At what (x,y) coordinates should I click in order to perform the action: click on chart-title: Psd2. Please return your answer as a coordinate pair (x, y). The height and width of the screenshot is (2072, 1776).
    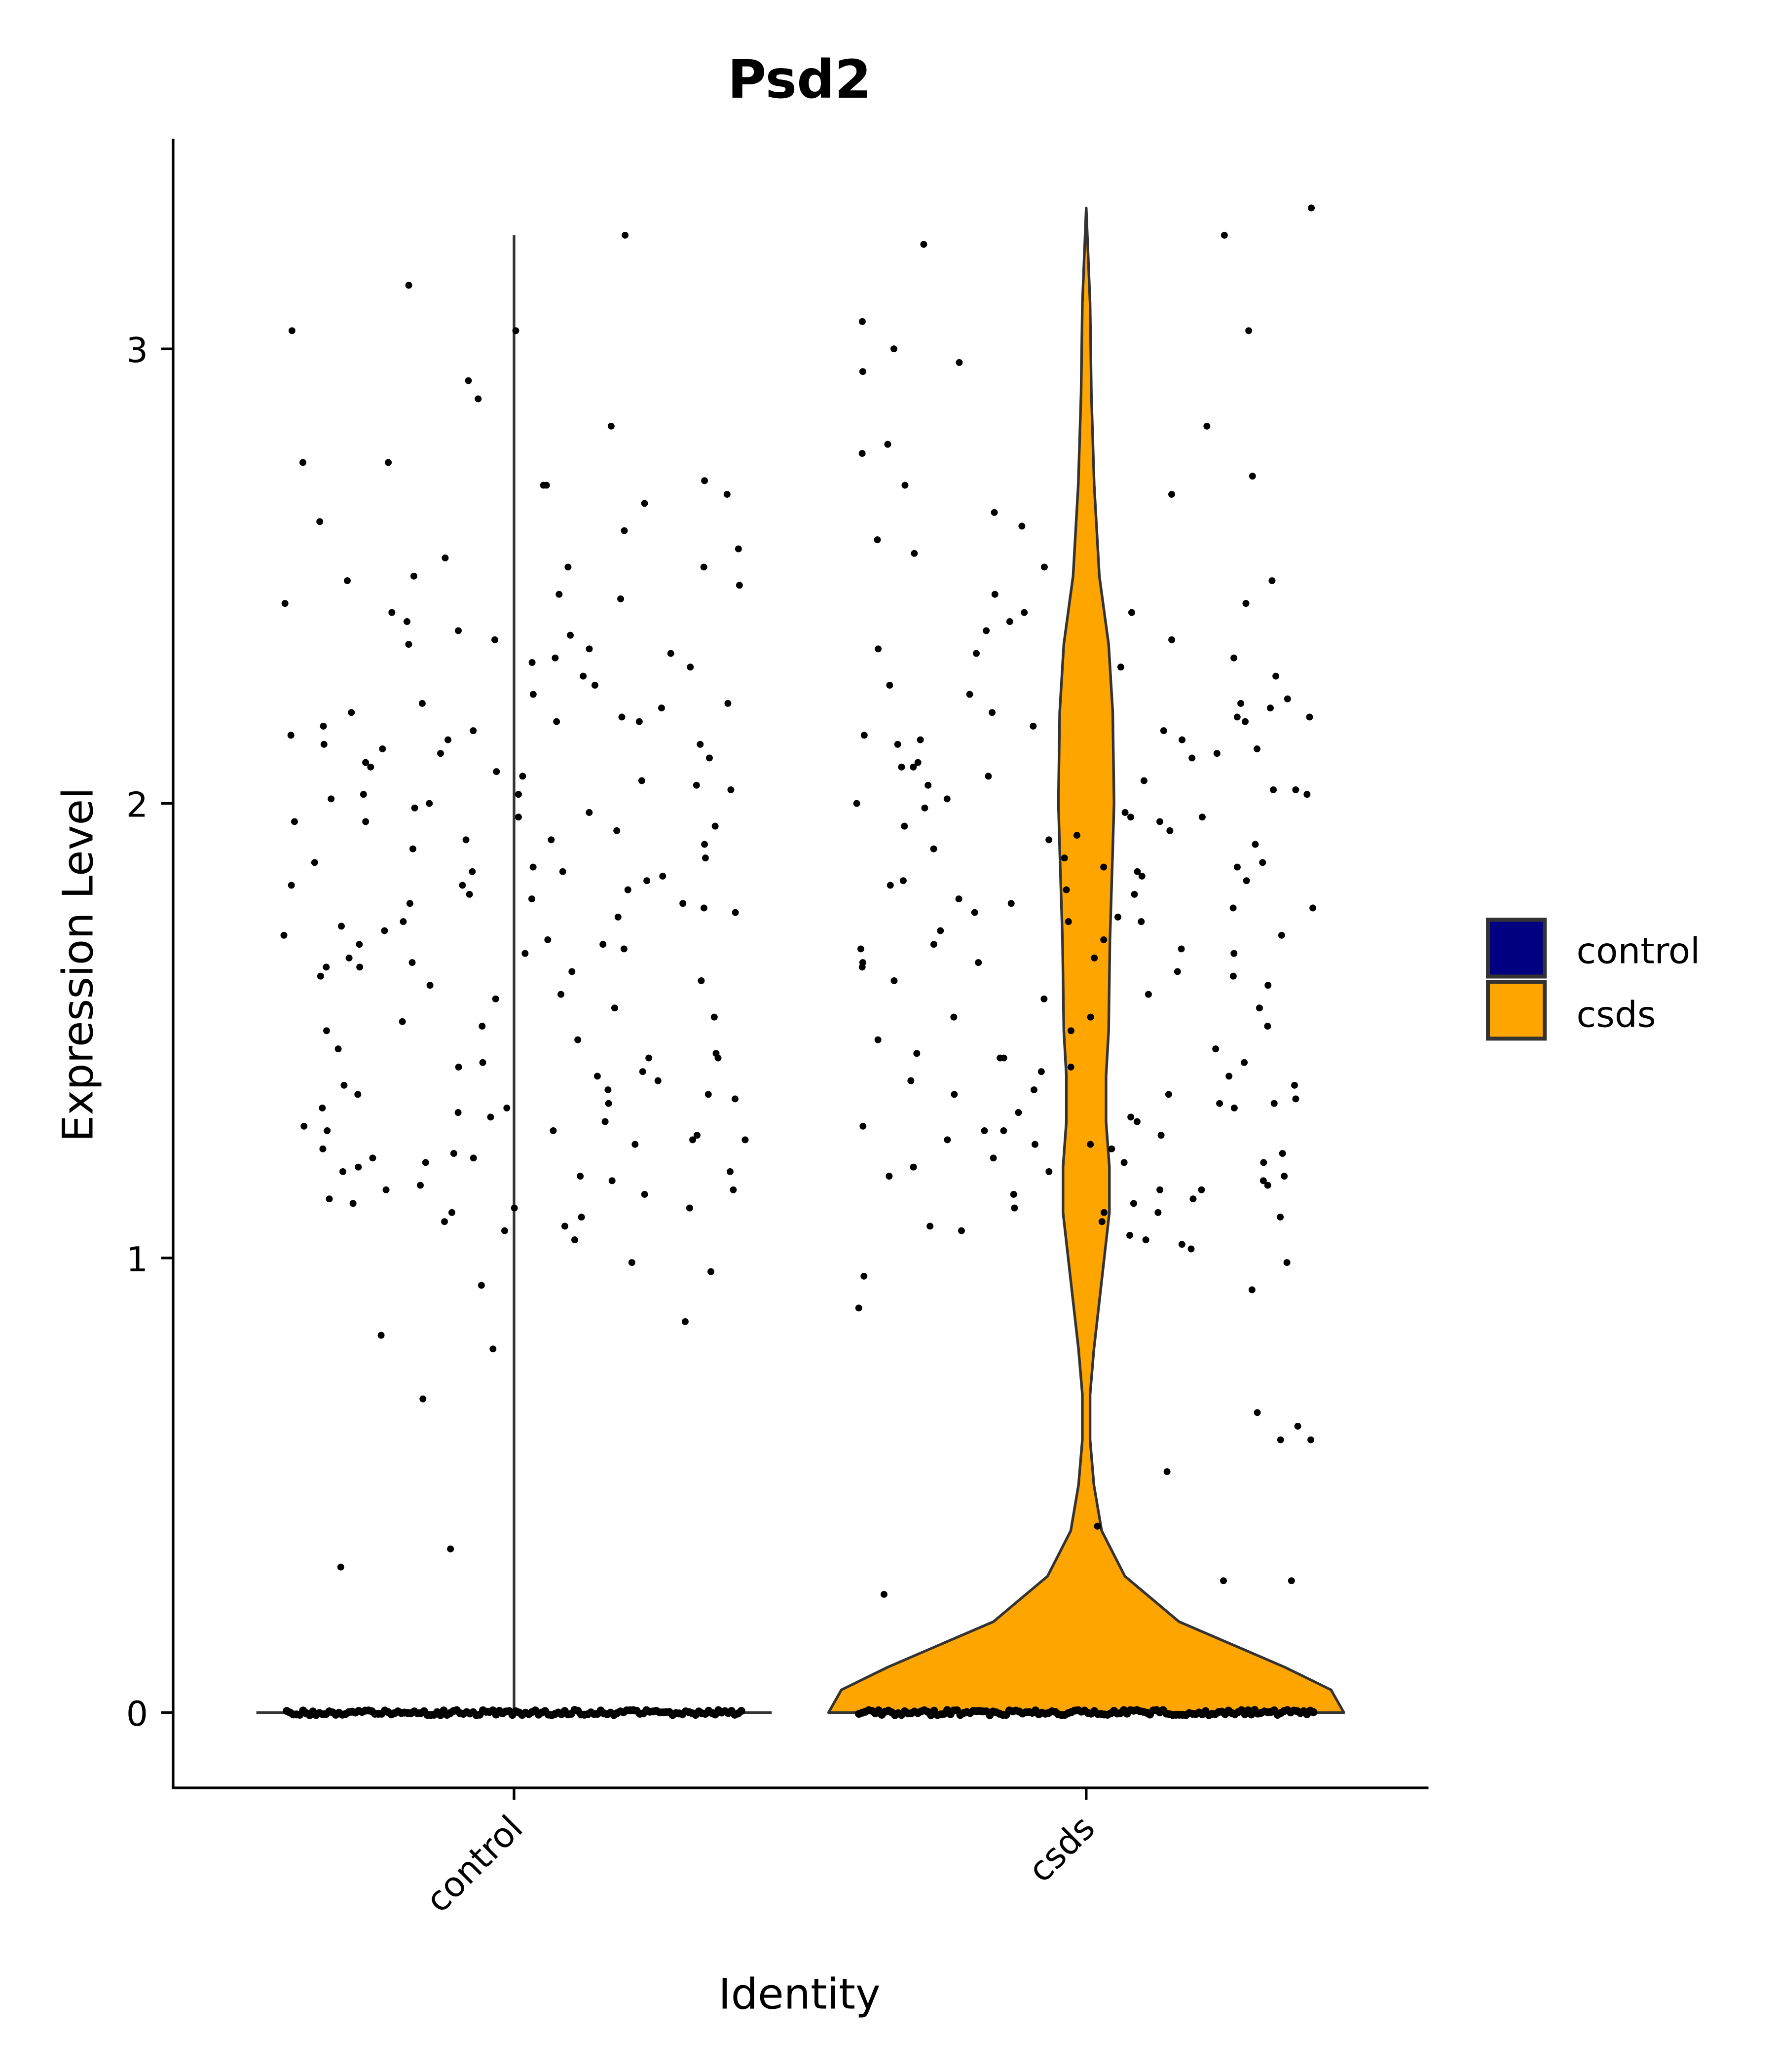
    Looking at the image, I should click on (800, 80).